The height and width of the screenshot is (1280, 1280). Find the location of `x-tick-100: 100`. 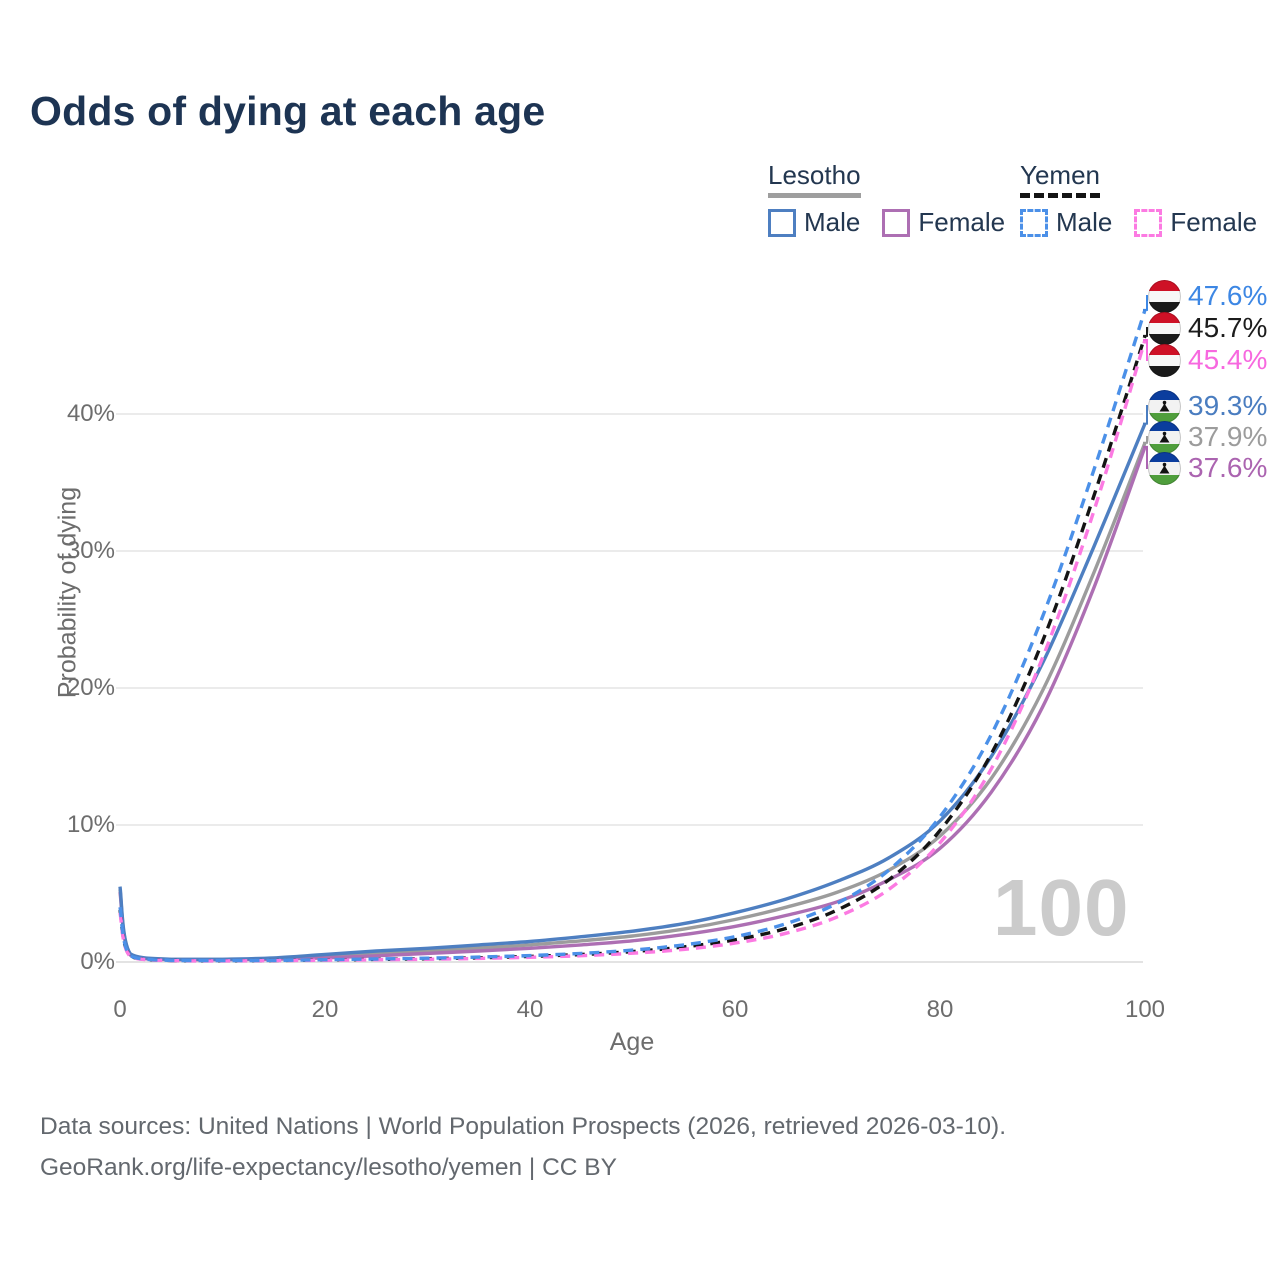

x-tick-100: 100 is located at coordinates (1145, 1009).